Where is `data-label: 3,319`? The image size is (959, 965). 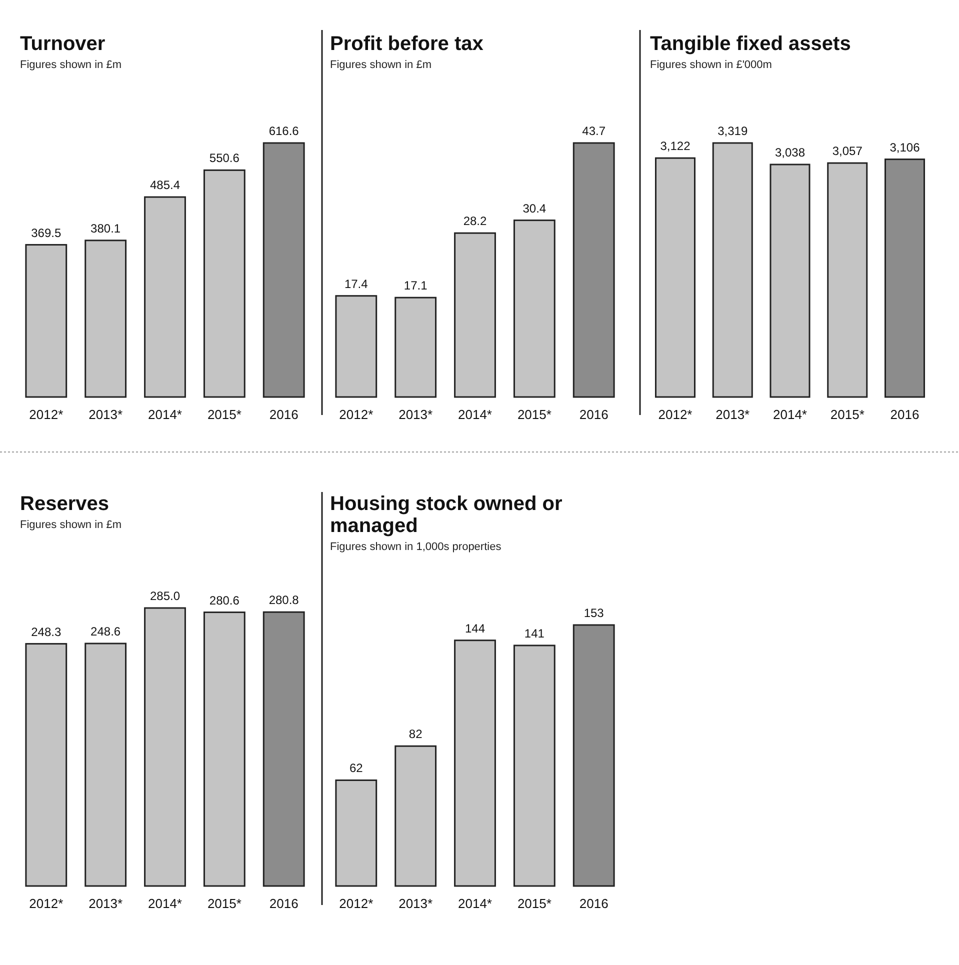 data-label: 3,319 is located at coordinates (733, 131).